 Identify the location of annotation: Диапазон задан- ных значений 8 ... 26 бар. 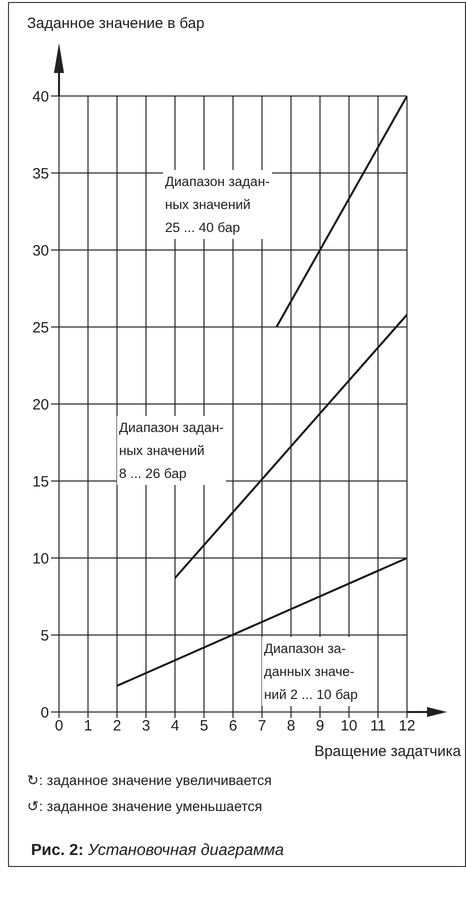
(171, 450).